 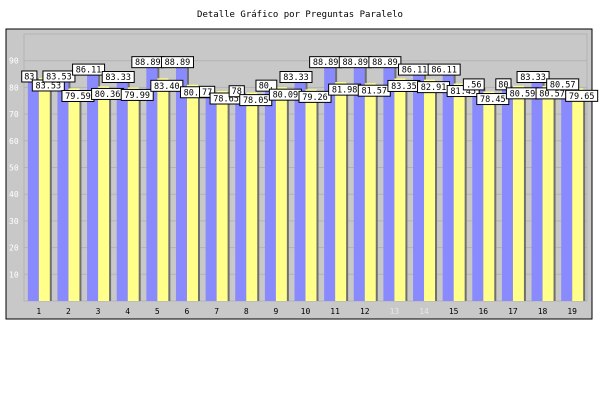 I want to click on data-label-series-1-16: .56, so click(x=473, y=84).